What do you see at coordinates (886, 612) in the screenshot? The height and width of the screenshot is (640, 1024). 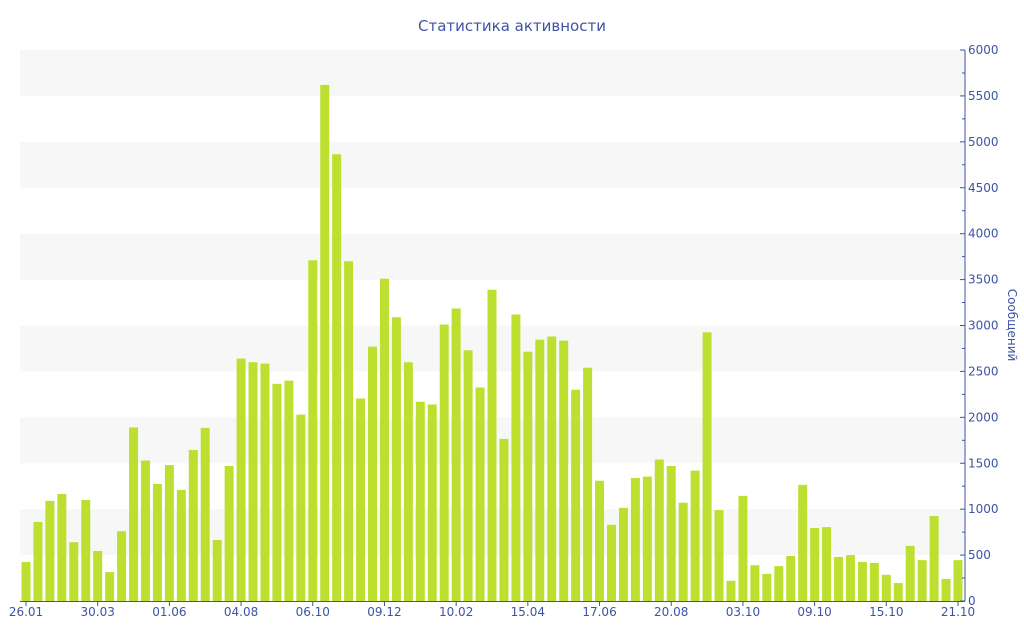 I see `x-tick-label: 15.10` at bounding box center [886, 612].